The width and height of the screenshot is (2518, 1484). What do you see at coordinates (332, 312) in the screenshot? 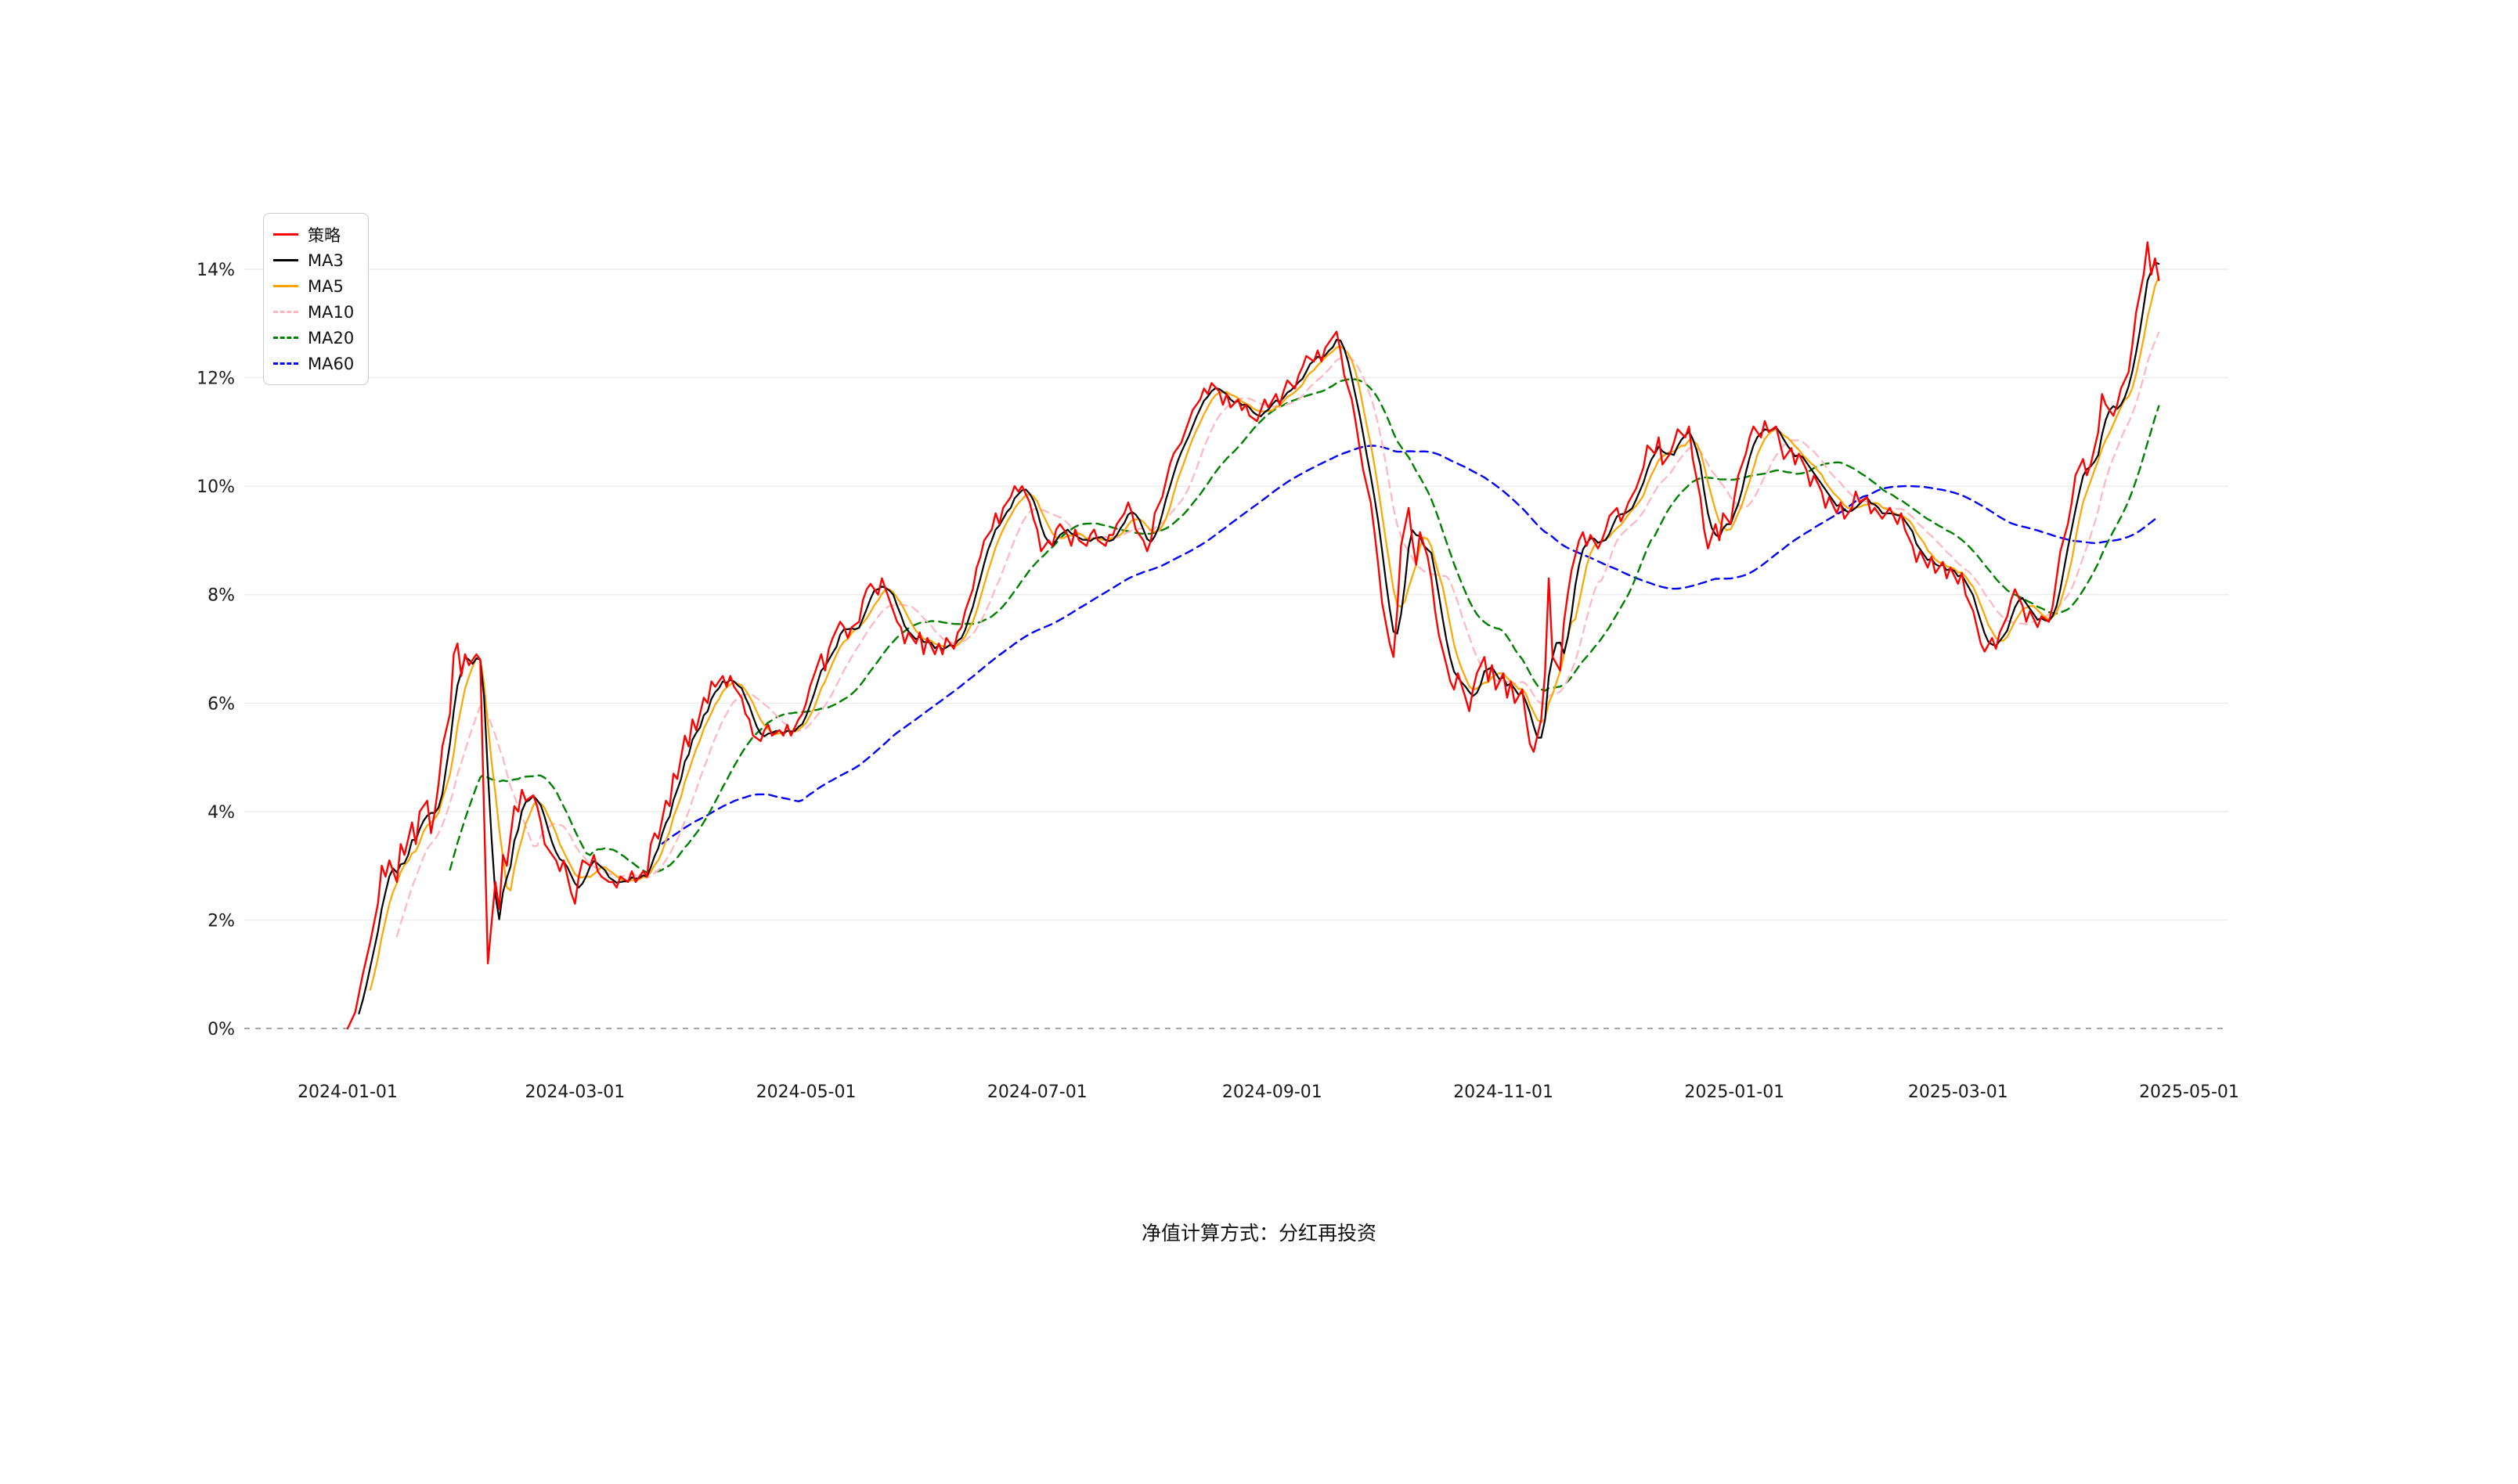
I see `legend-label: MA10` at bounding box center [332, 312].